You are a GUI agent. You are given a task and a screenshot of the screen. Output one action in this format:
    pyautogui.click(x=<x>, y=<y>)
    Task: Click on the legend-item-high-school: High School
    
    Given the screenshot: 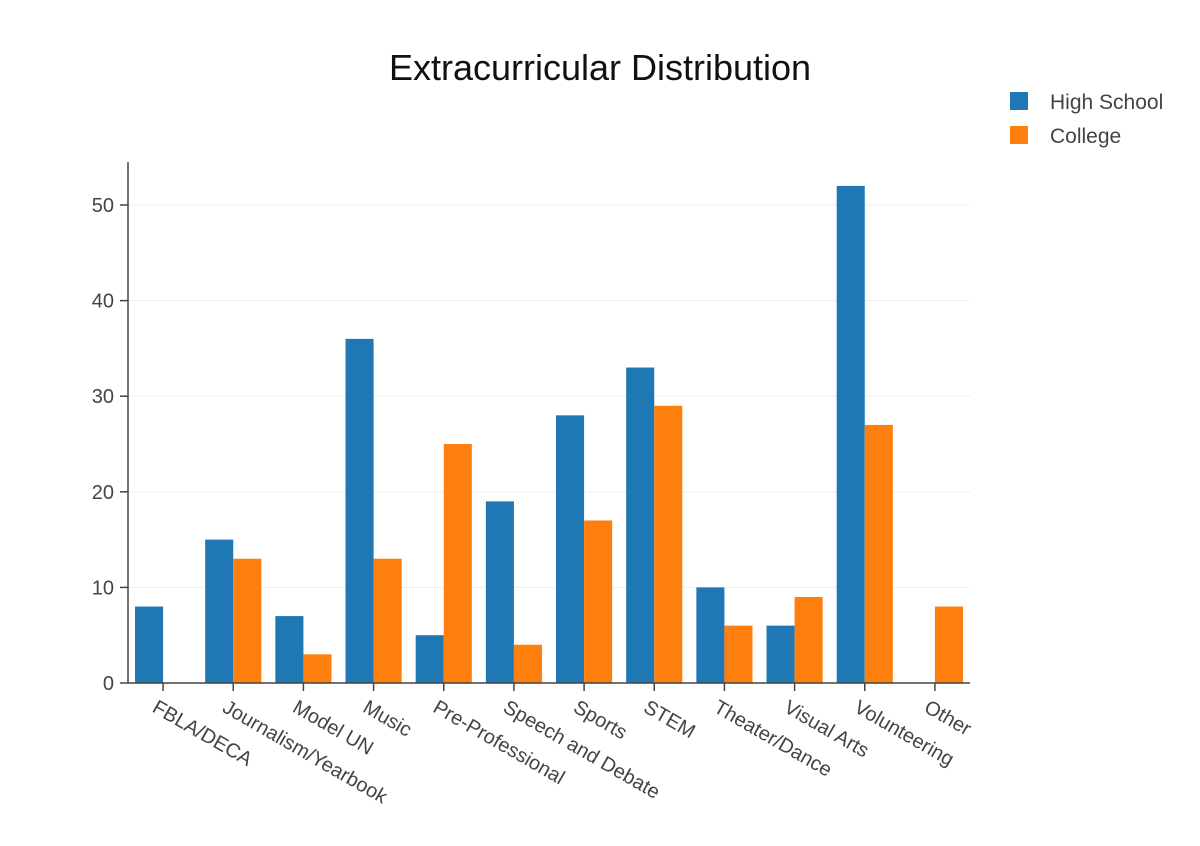 What is the action you would take?
    pyautogui.click(x=1086, y=102)
    